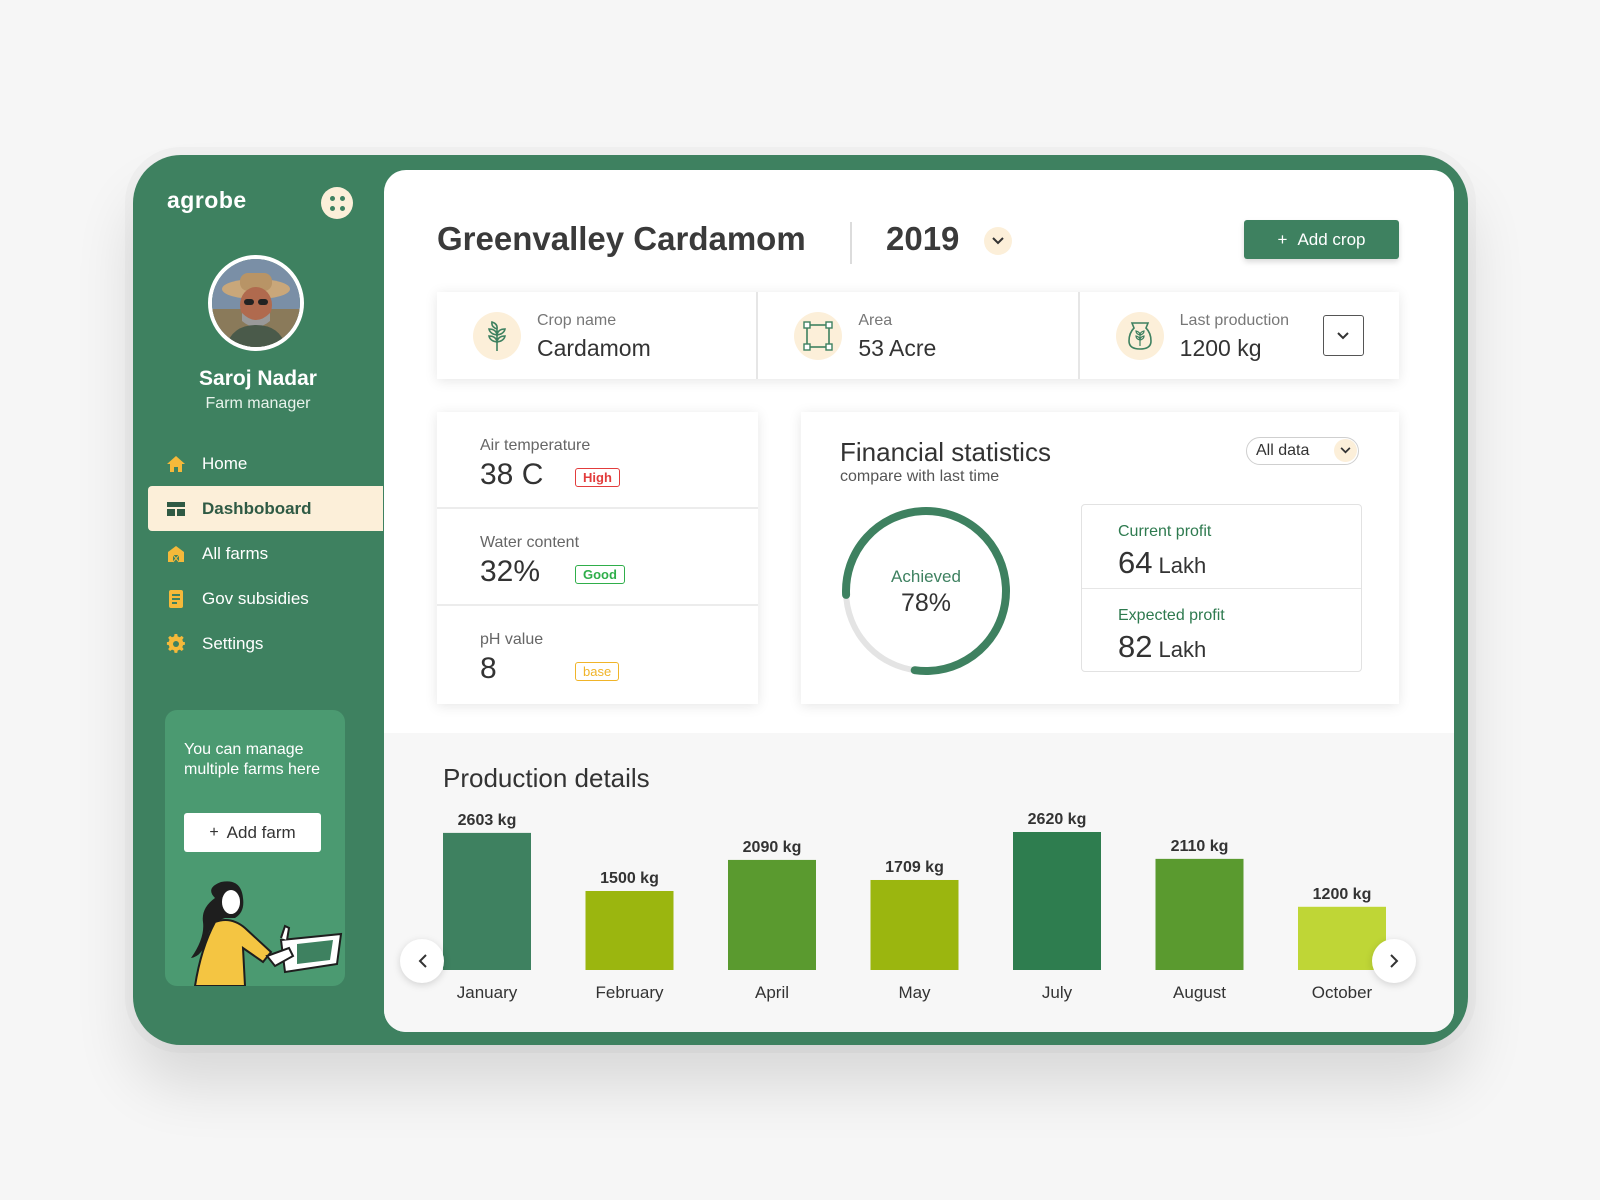 The width and height of the screenshot is (1600, 1200). I want to click on add-farm-button: + Add farm, so click(252, 832).